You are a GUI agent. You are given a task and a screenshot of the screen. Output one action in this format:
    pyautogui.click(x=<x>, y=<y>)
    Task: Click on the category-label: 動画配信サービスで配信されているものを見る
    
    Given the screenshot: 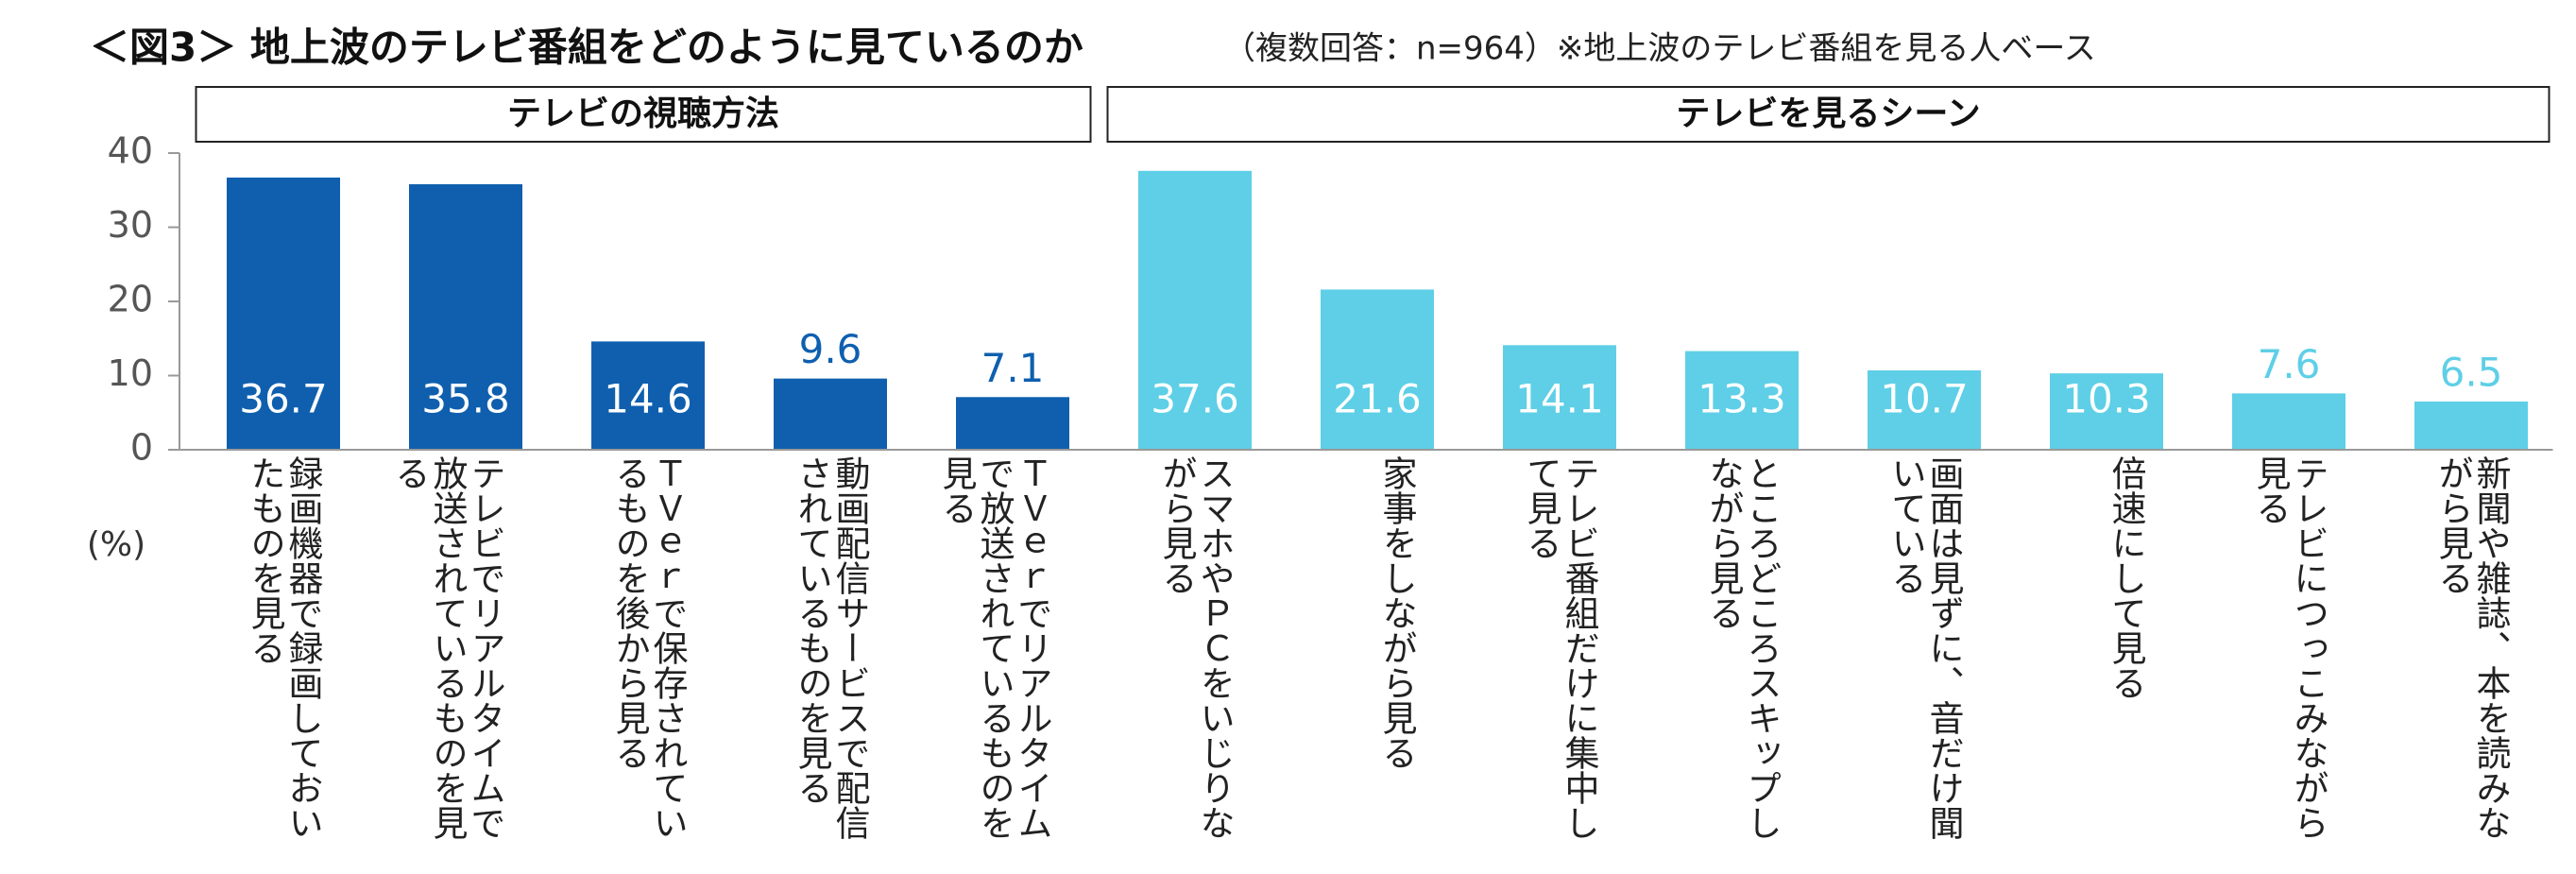 What is the action you would take?
    pyautogui.click(x=831, y=647)
    